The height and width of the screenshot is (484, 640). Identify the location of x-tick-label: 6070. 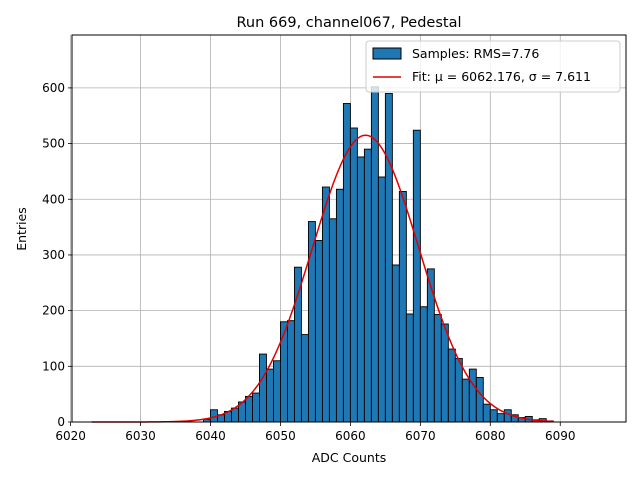
(420, 436).